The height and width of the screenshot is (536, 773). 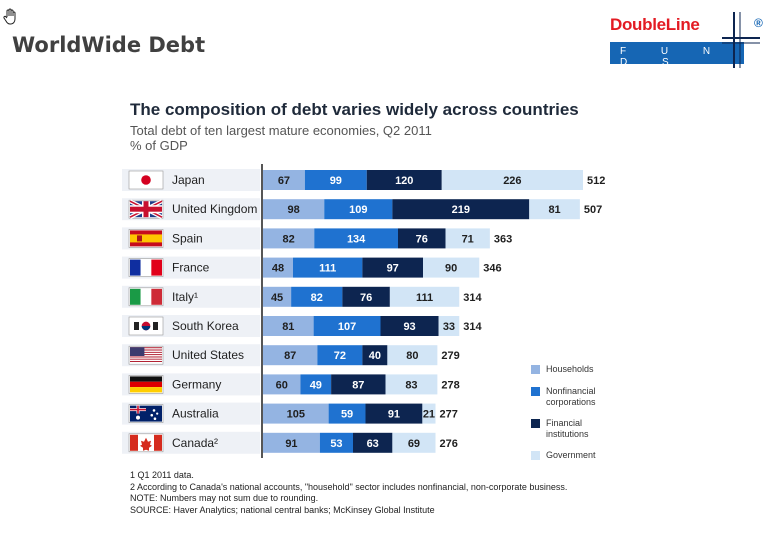 I want to click on chart-row: United States 87 72 40 80 279, so click(x=291, y=355).